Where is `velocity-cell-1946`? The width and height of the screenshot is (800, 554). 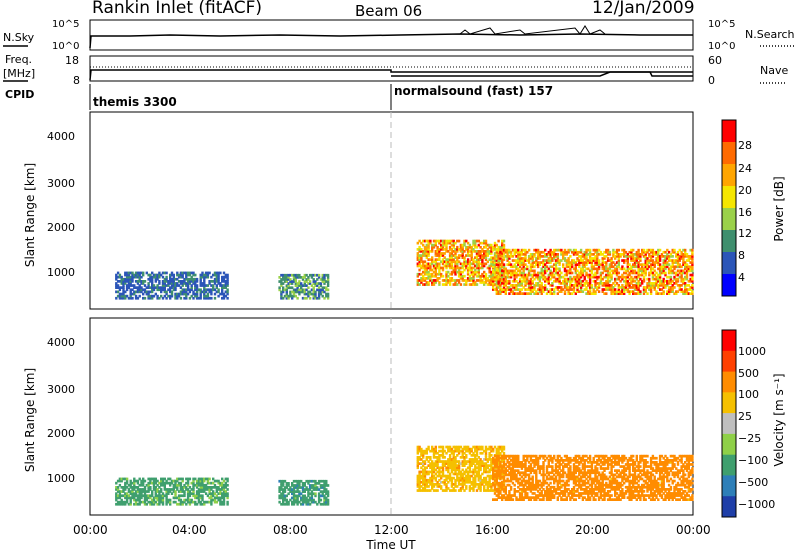 velocity-cell-1946 is located at coordinates (554, 481).